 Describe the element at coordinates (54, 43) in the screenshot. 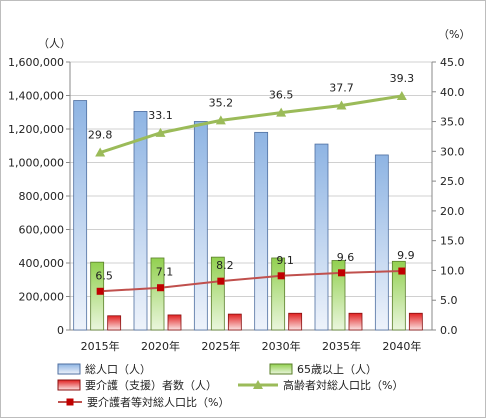

I see `left-axis-unit: （人）` at that location.